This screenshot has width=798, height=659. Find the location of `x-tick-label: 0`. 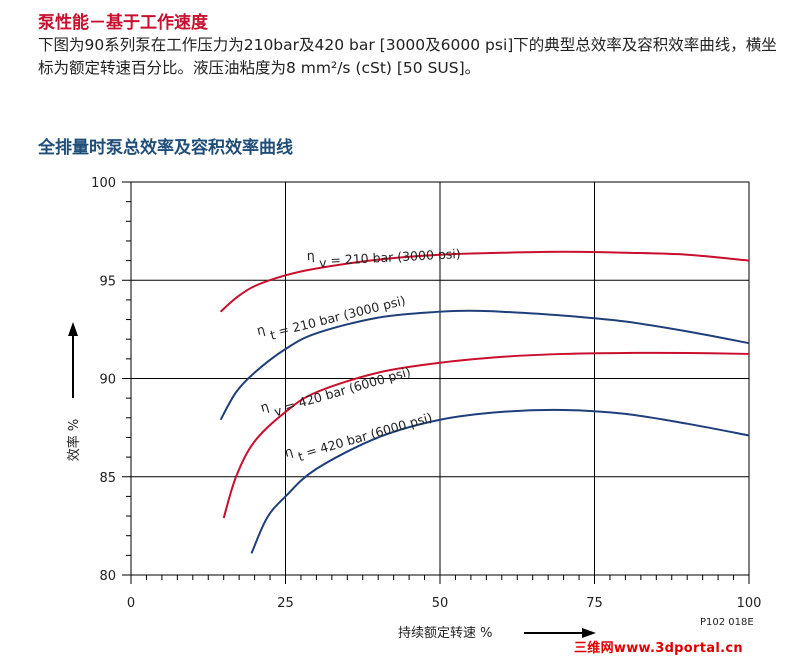

x-tick-label: 0 is located at coordinates (131, 603).